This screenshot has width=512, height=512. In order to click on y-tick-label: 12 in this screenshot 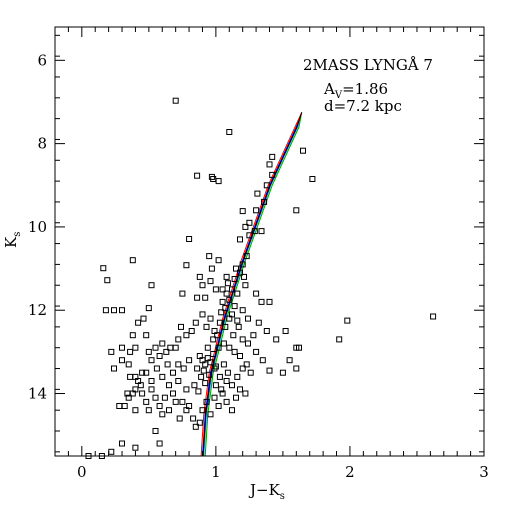, I will do `click(37, 310)`.